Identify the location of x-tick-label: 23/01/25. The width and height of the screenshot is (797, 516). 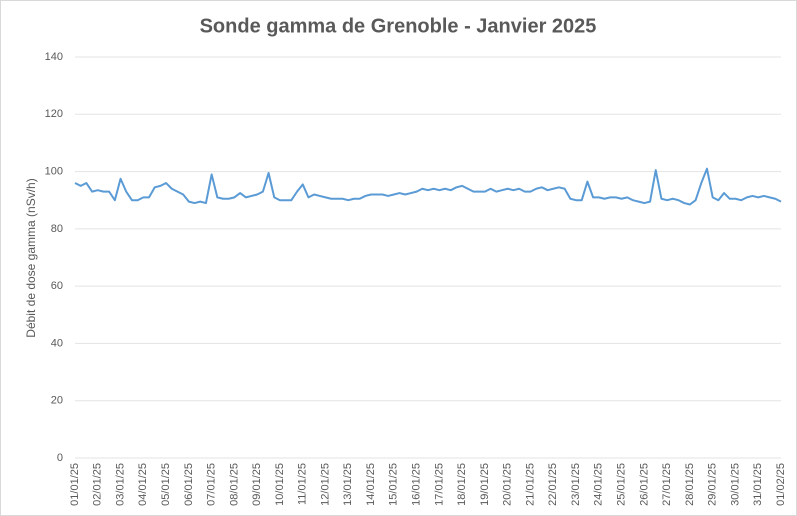
(576, 484).